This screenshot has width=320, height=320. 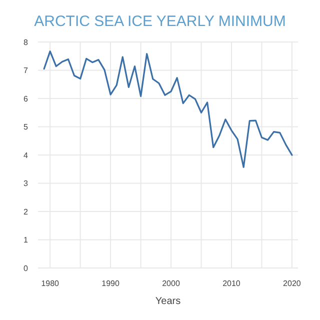 I want to click on y-tick-label: 3, so click(x=26, y=183).